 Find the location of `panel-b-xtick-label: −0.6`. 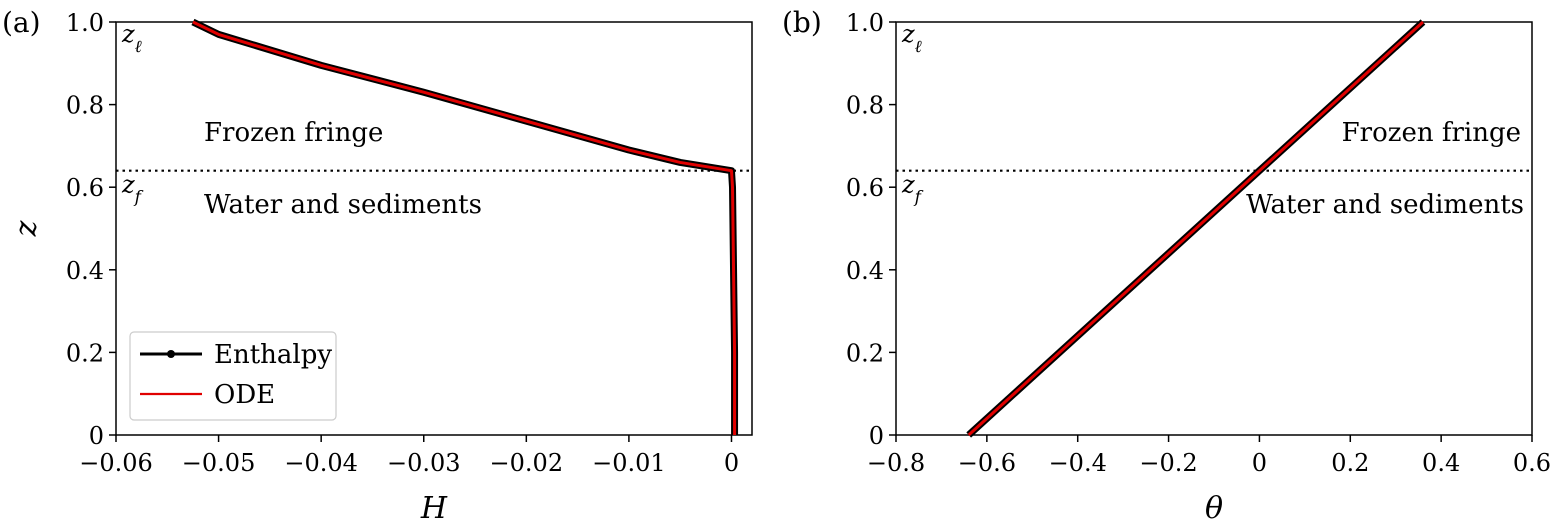

panel-b-xtick-label: −0.6 is located at coordinates (987, 463).